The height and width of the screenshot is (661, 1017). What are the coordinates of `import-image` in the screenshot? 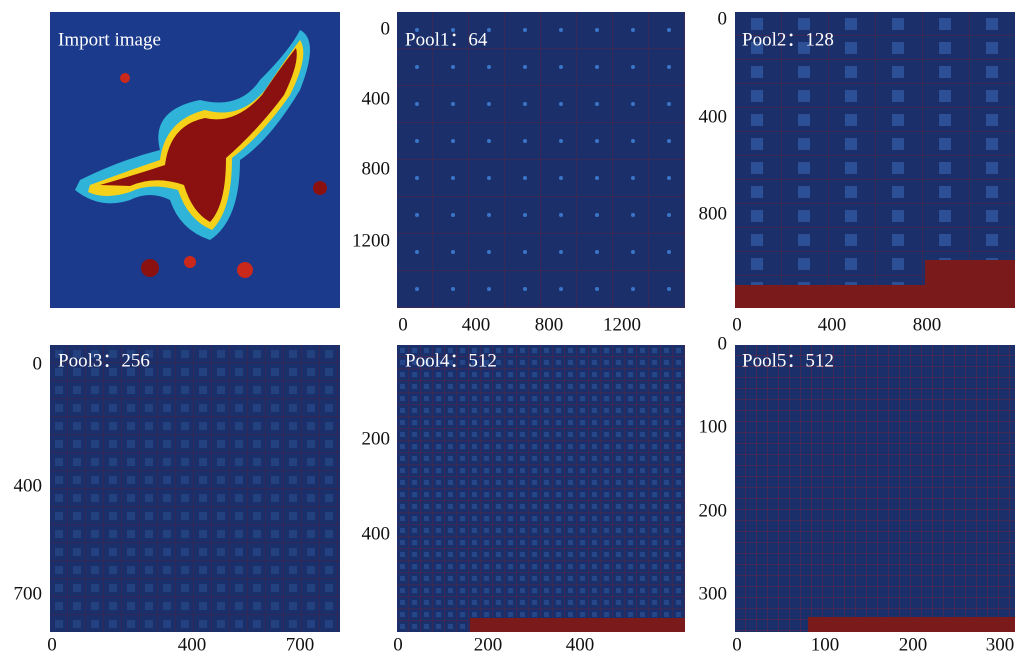 It's located at (195, 160).